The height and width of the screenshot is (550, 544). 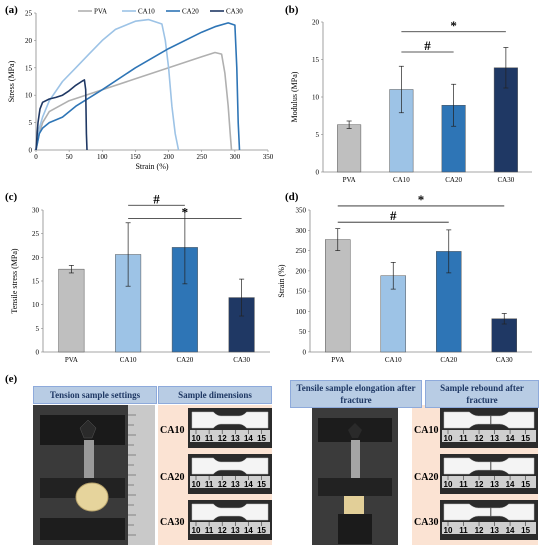 What do you see at coordinates (36, 211) in the screenshot?
I see `y-tick-label: 30` at bounding box center [36, 211].